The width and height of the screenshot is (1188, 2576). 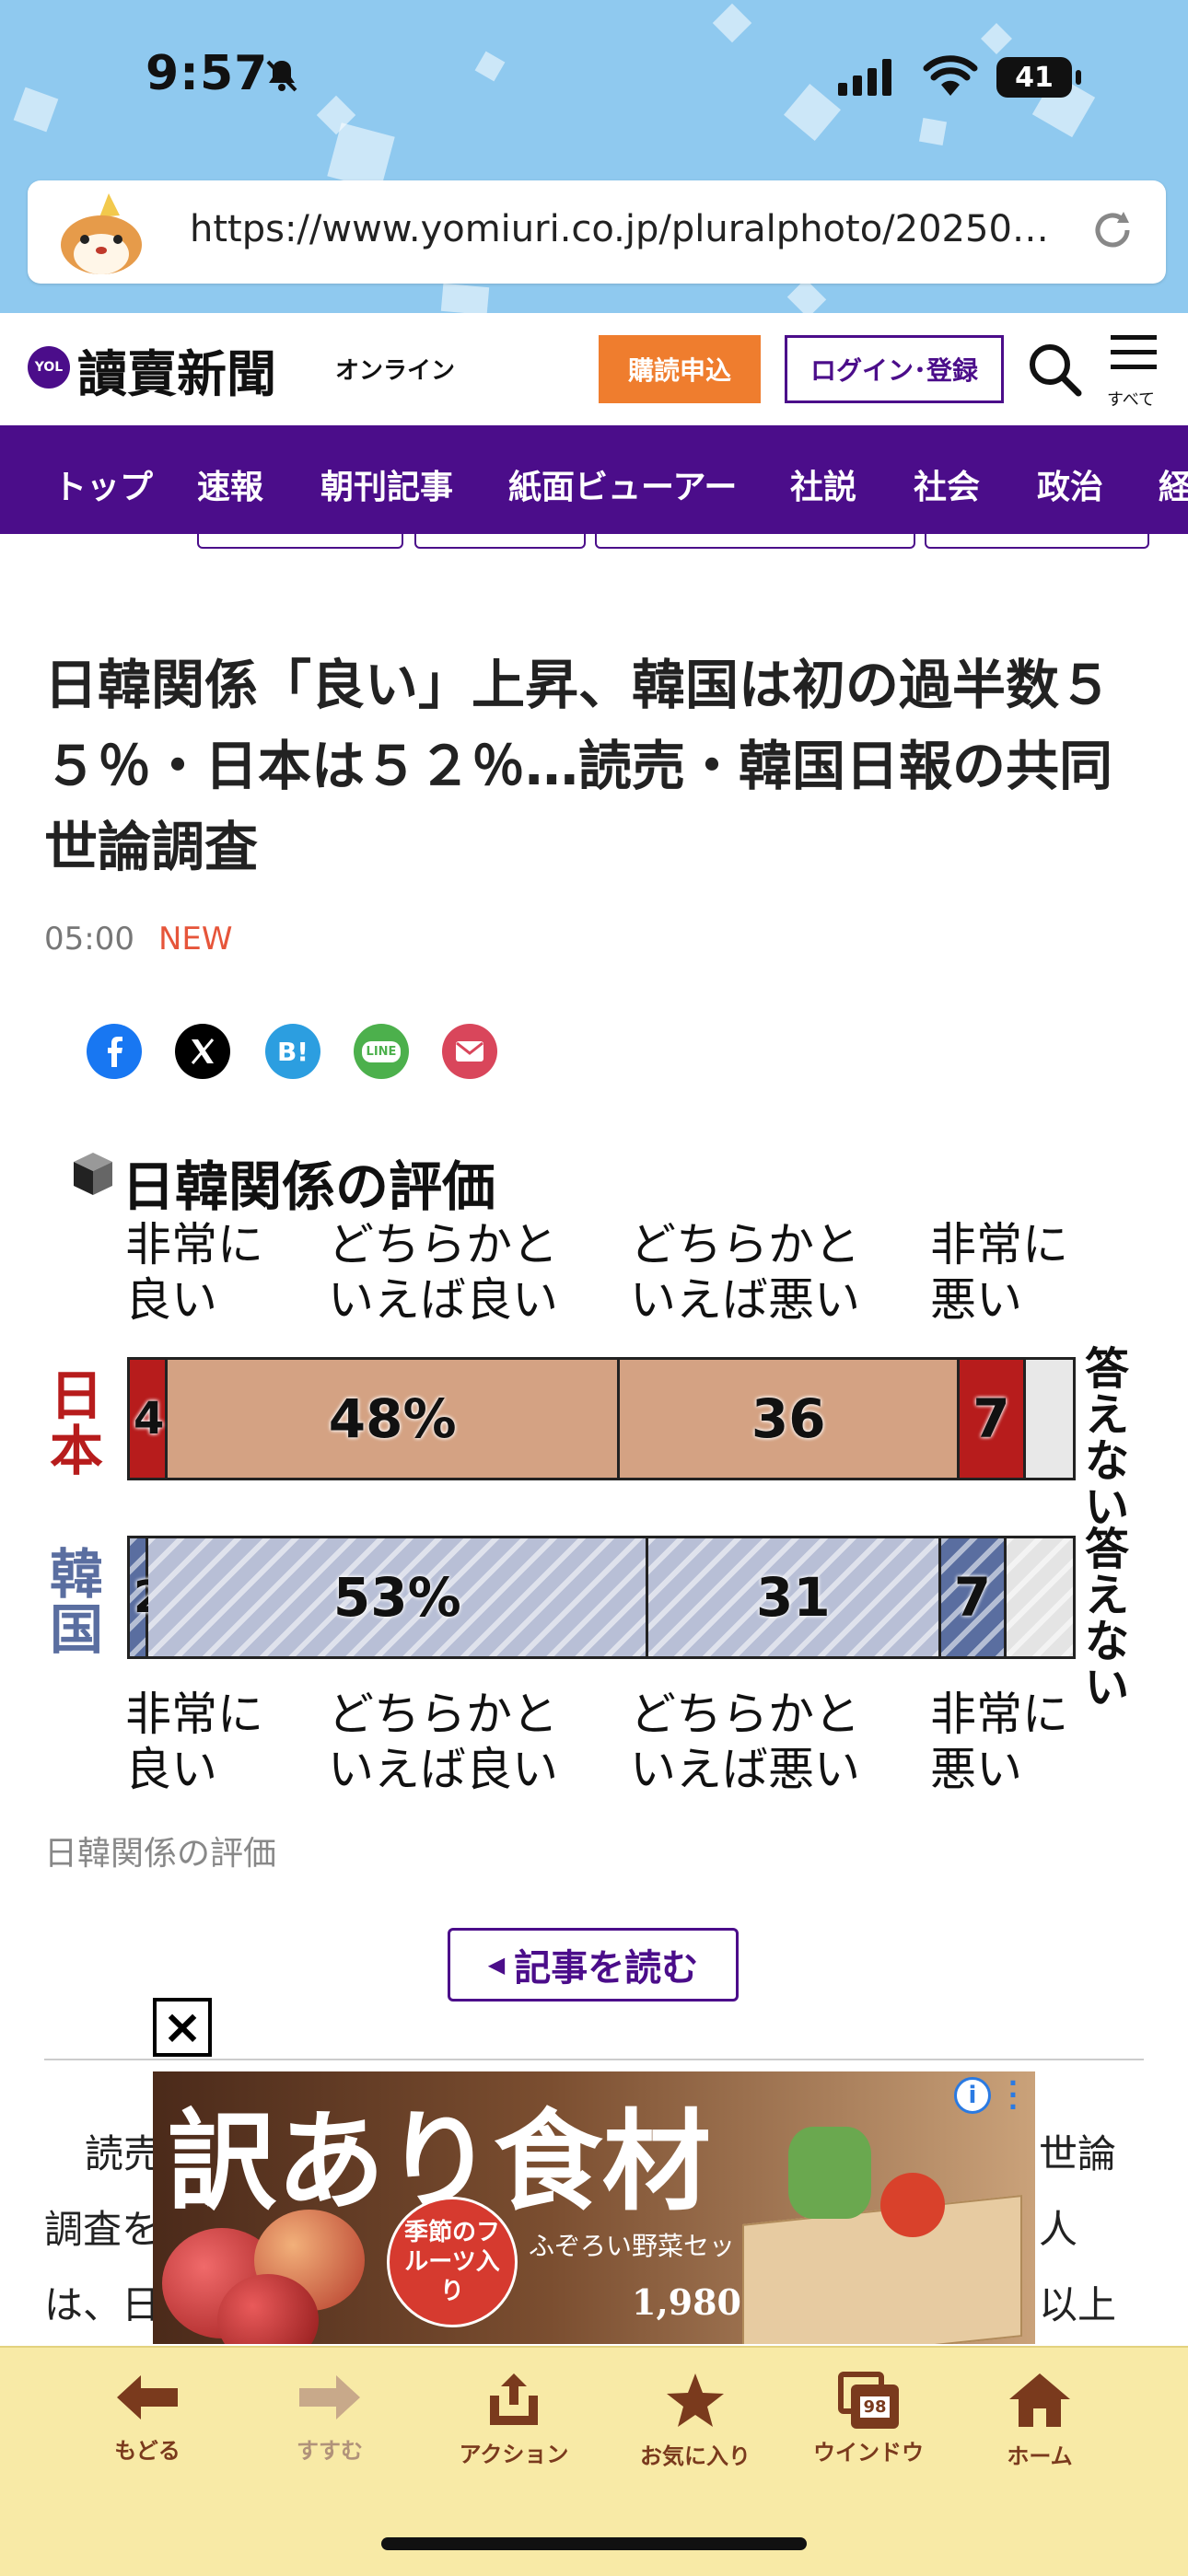 I want to click on tick-label-bottom: どちらかと いえば悪い, so click(x=745, y=1742).